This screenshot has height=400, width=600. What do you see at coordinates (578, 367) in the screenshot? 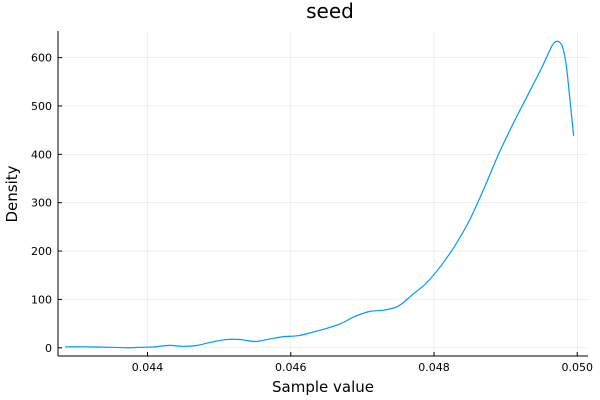
I see `x-tick-label: 0.050` at bounding box center [578, 367].